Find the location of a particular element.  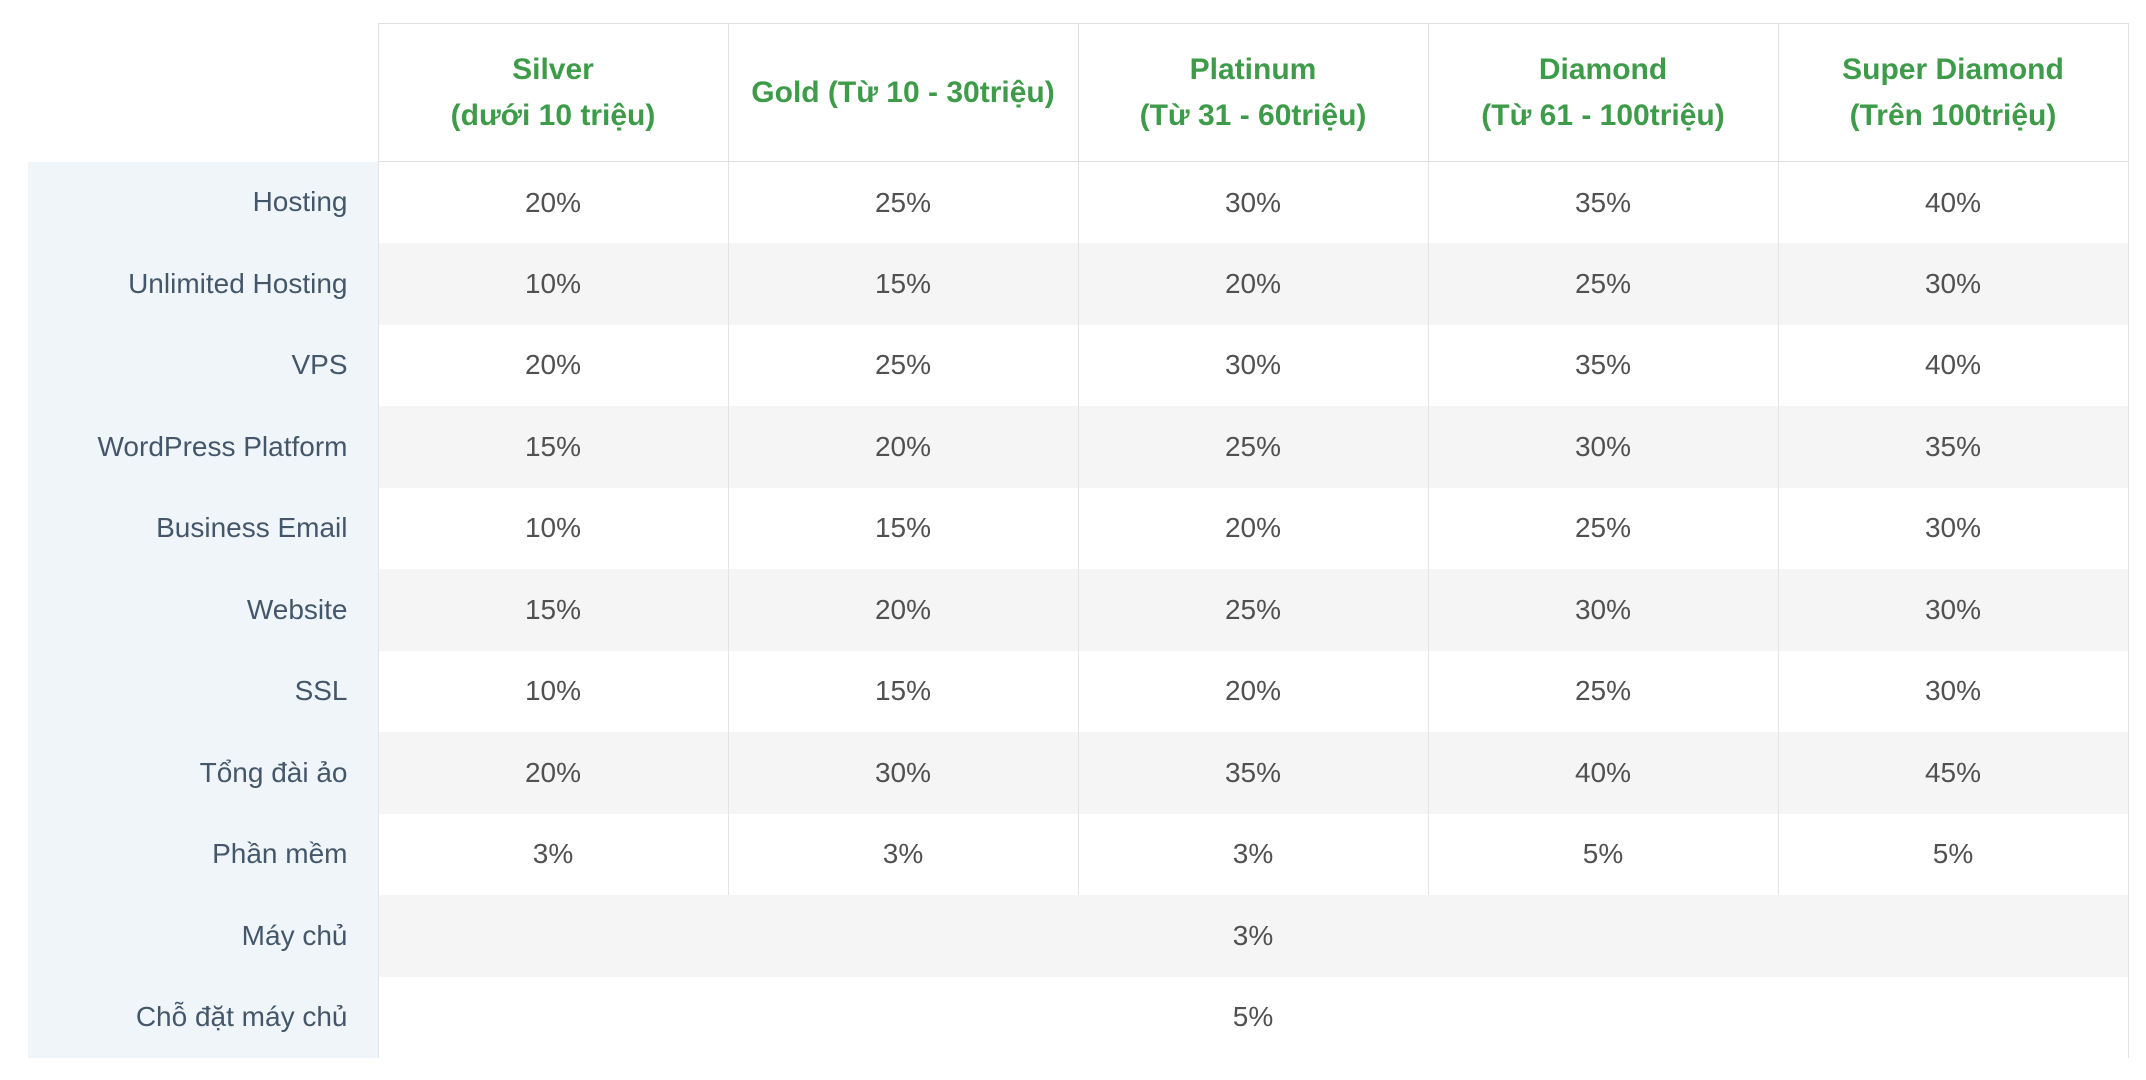

tier-header-diamond: Diamond (Từ 61 - 100triệu) is located at coordinates (1603, 92).